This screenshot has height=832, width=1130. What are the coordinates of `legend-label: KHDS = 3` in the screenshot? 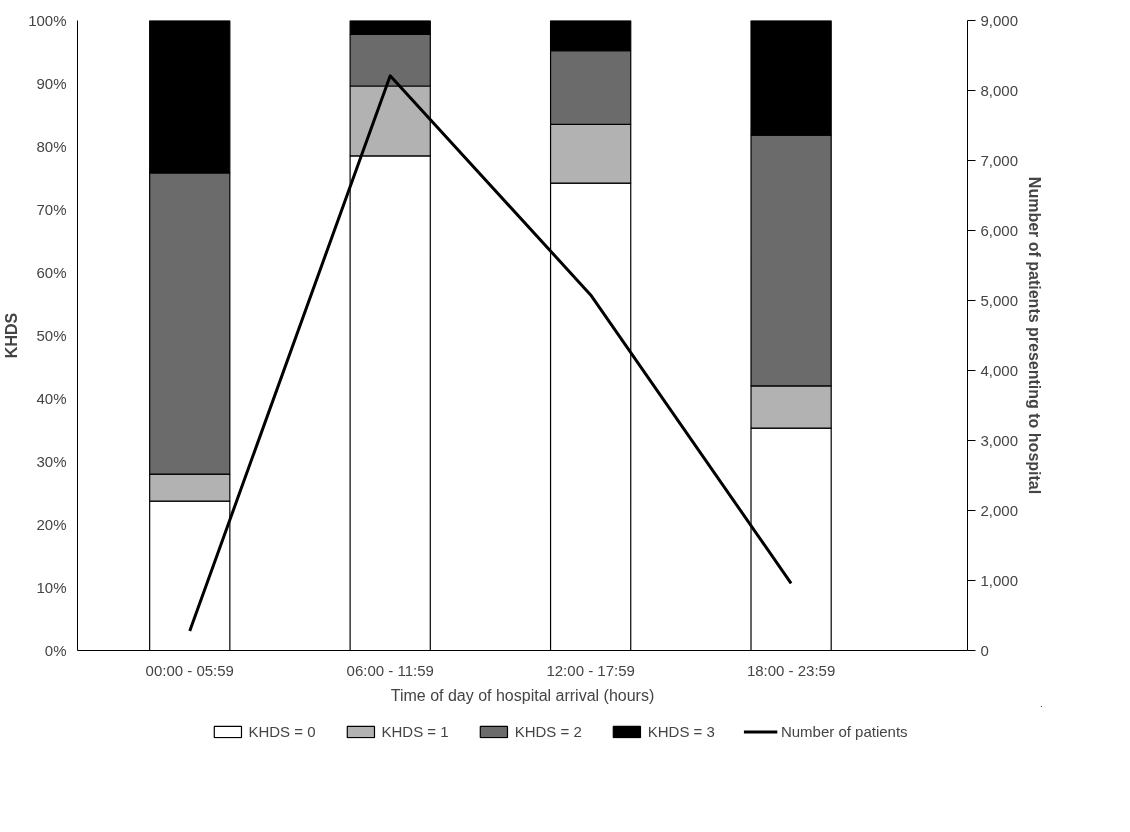 It's located at (681, 731).